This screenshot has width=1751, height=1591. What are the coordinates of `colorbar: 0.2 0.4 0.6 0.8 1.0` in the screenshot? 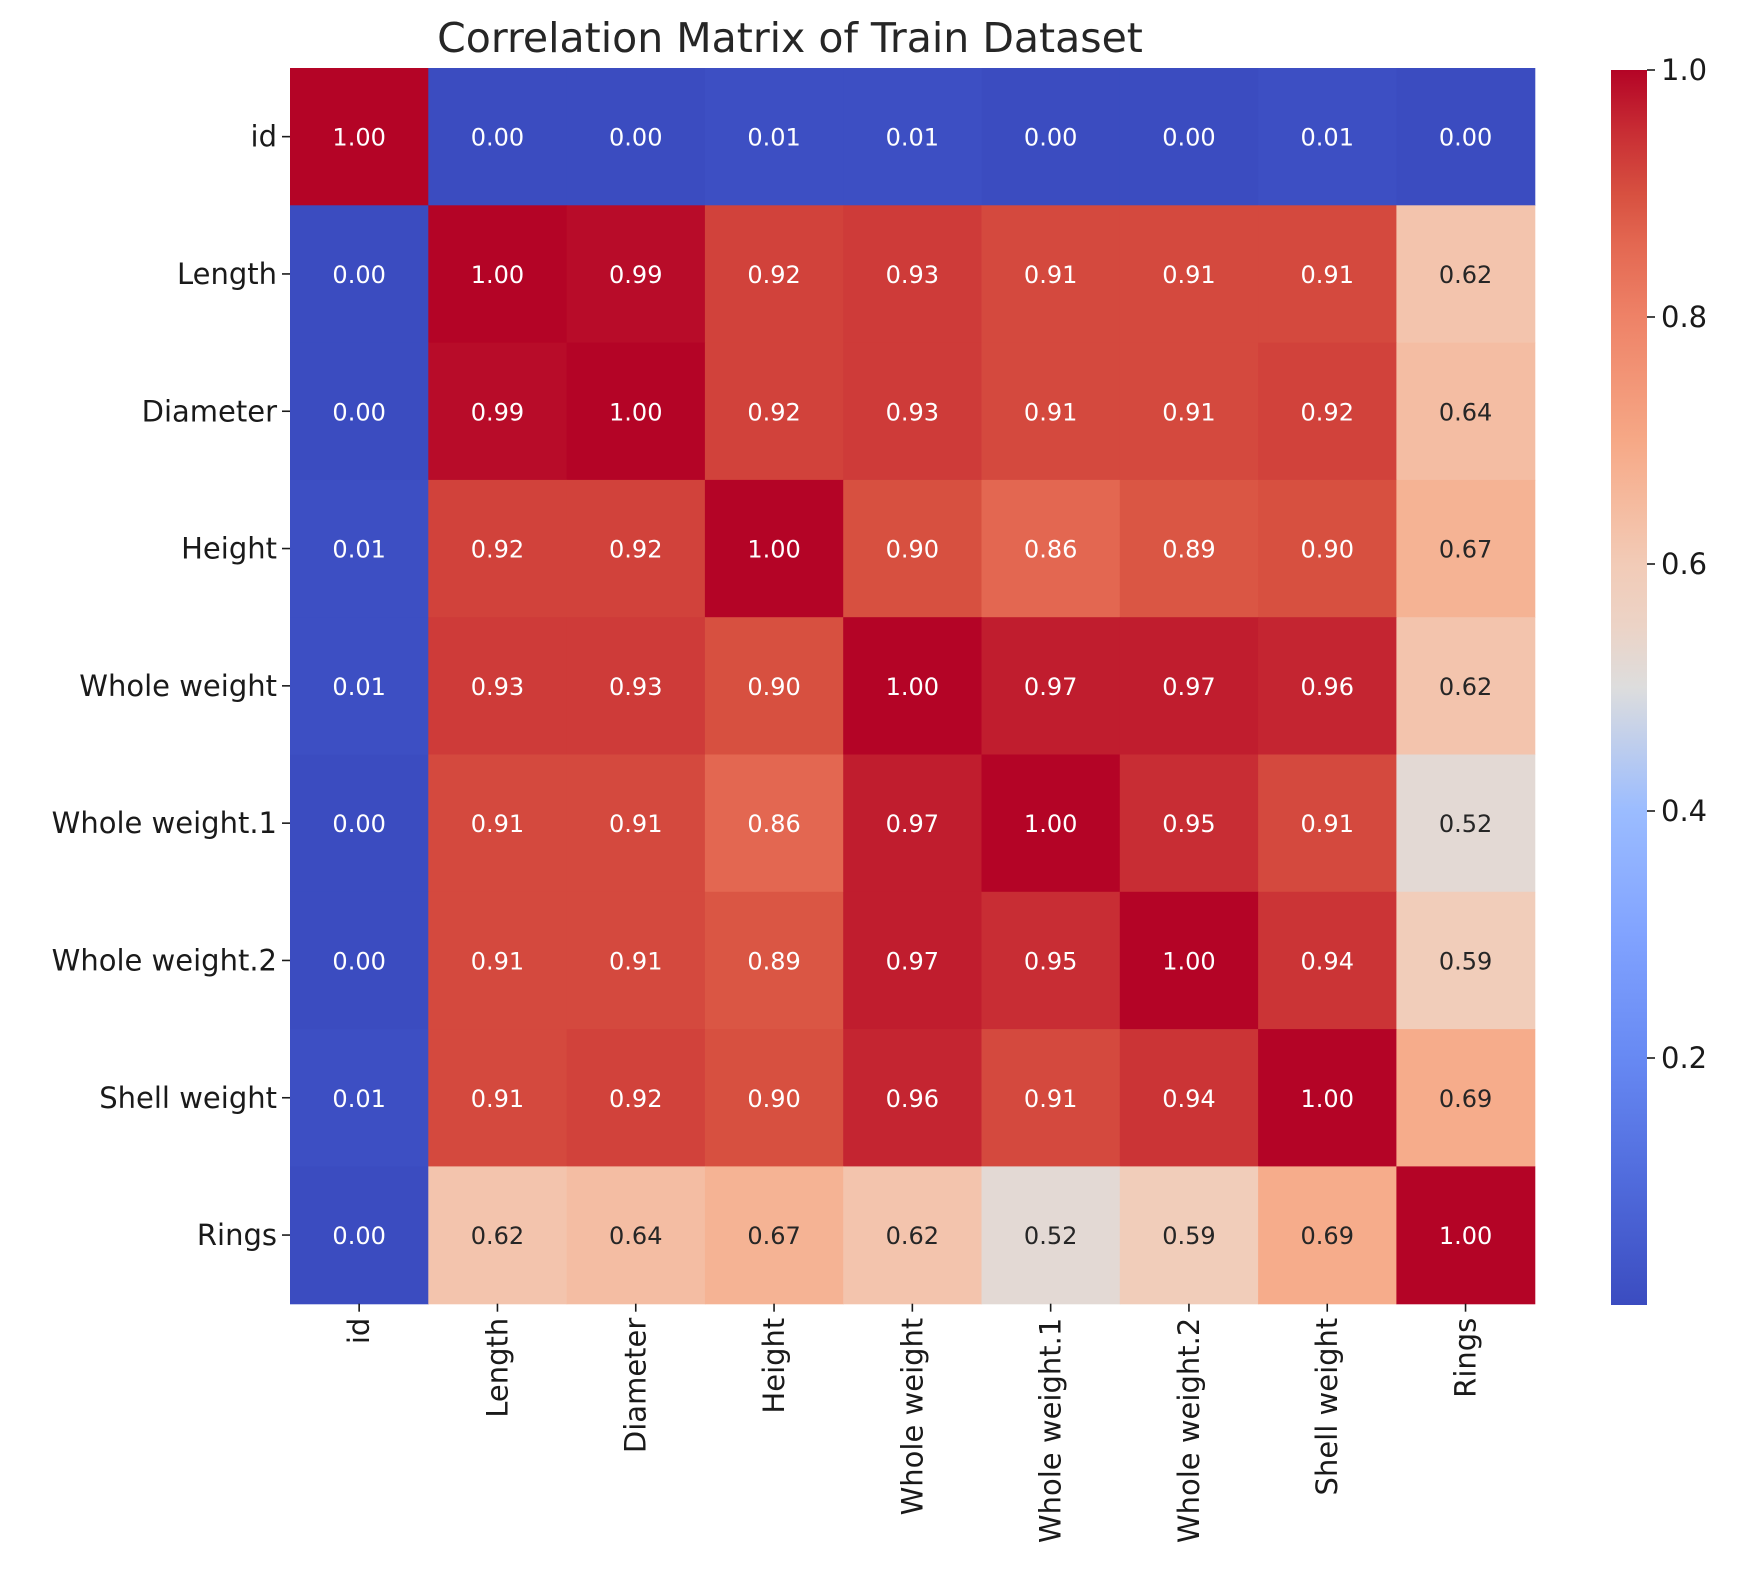 It's located at (1659, 679).